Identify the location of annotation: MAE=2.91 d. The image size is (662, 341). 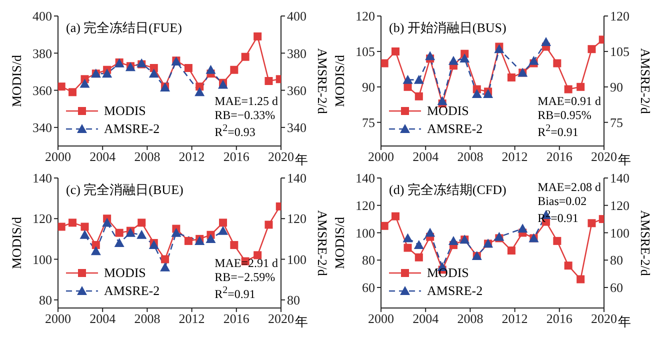
(246, 263).